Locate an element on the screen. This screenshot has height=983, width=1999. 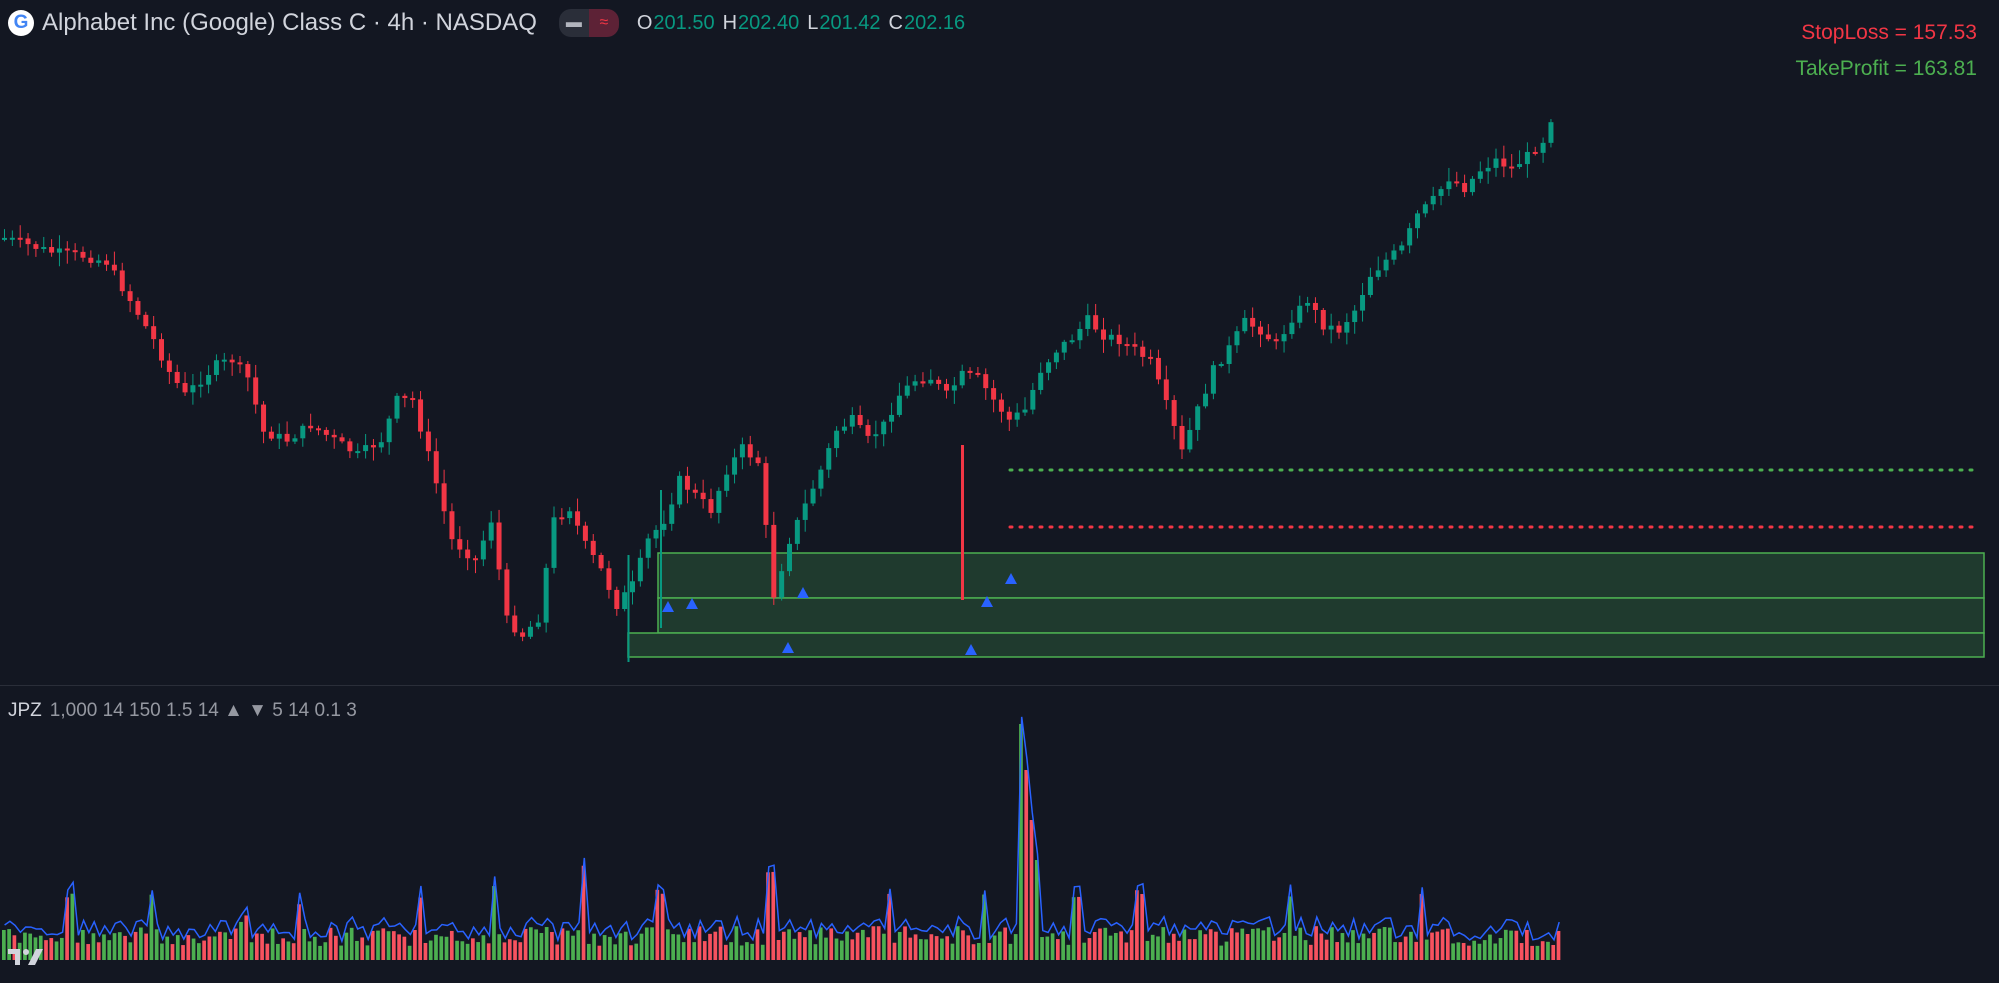
eye-icon: ▬ is located at coordinates (573, 23).